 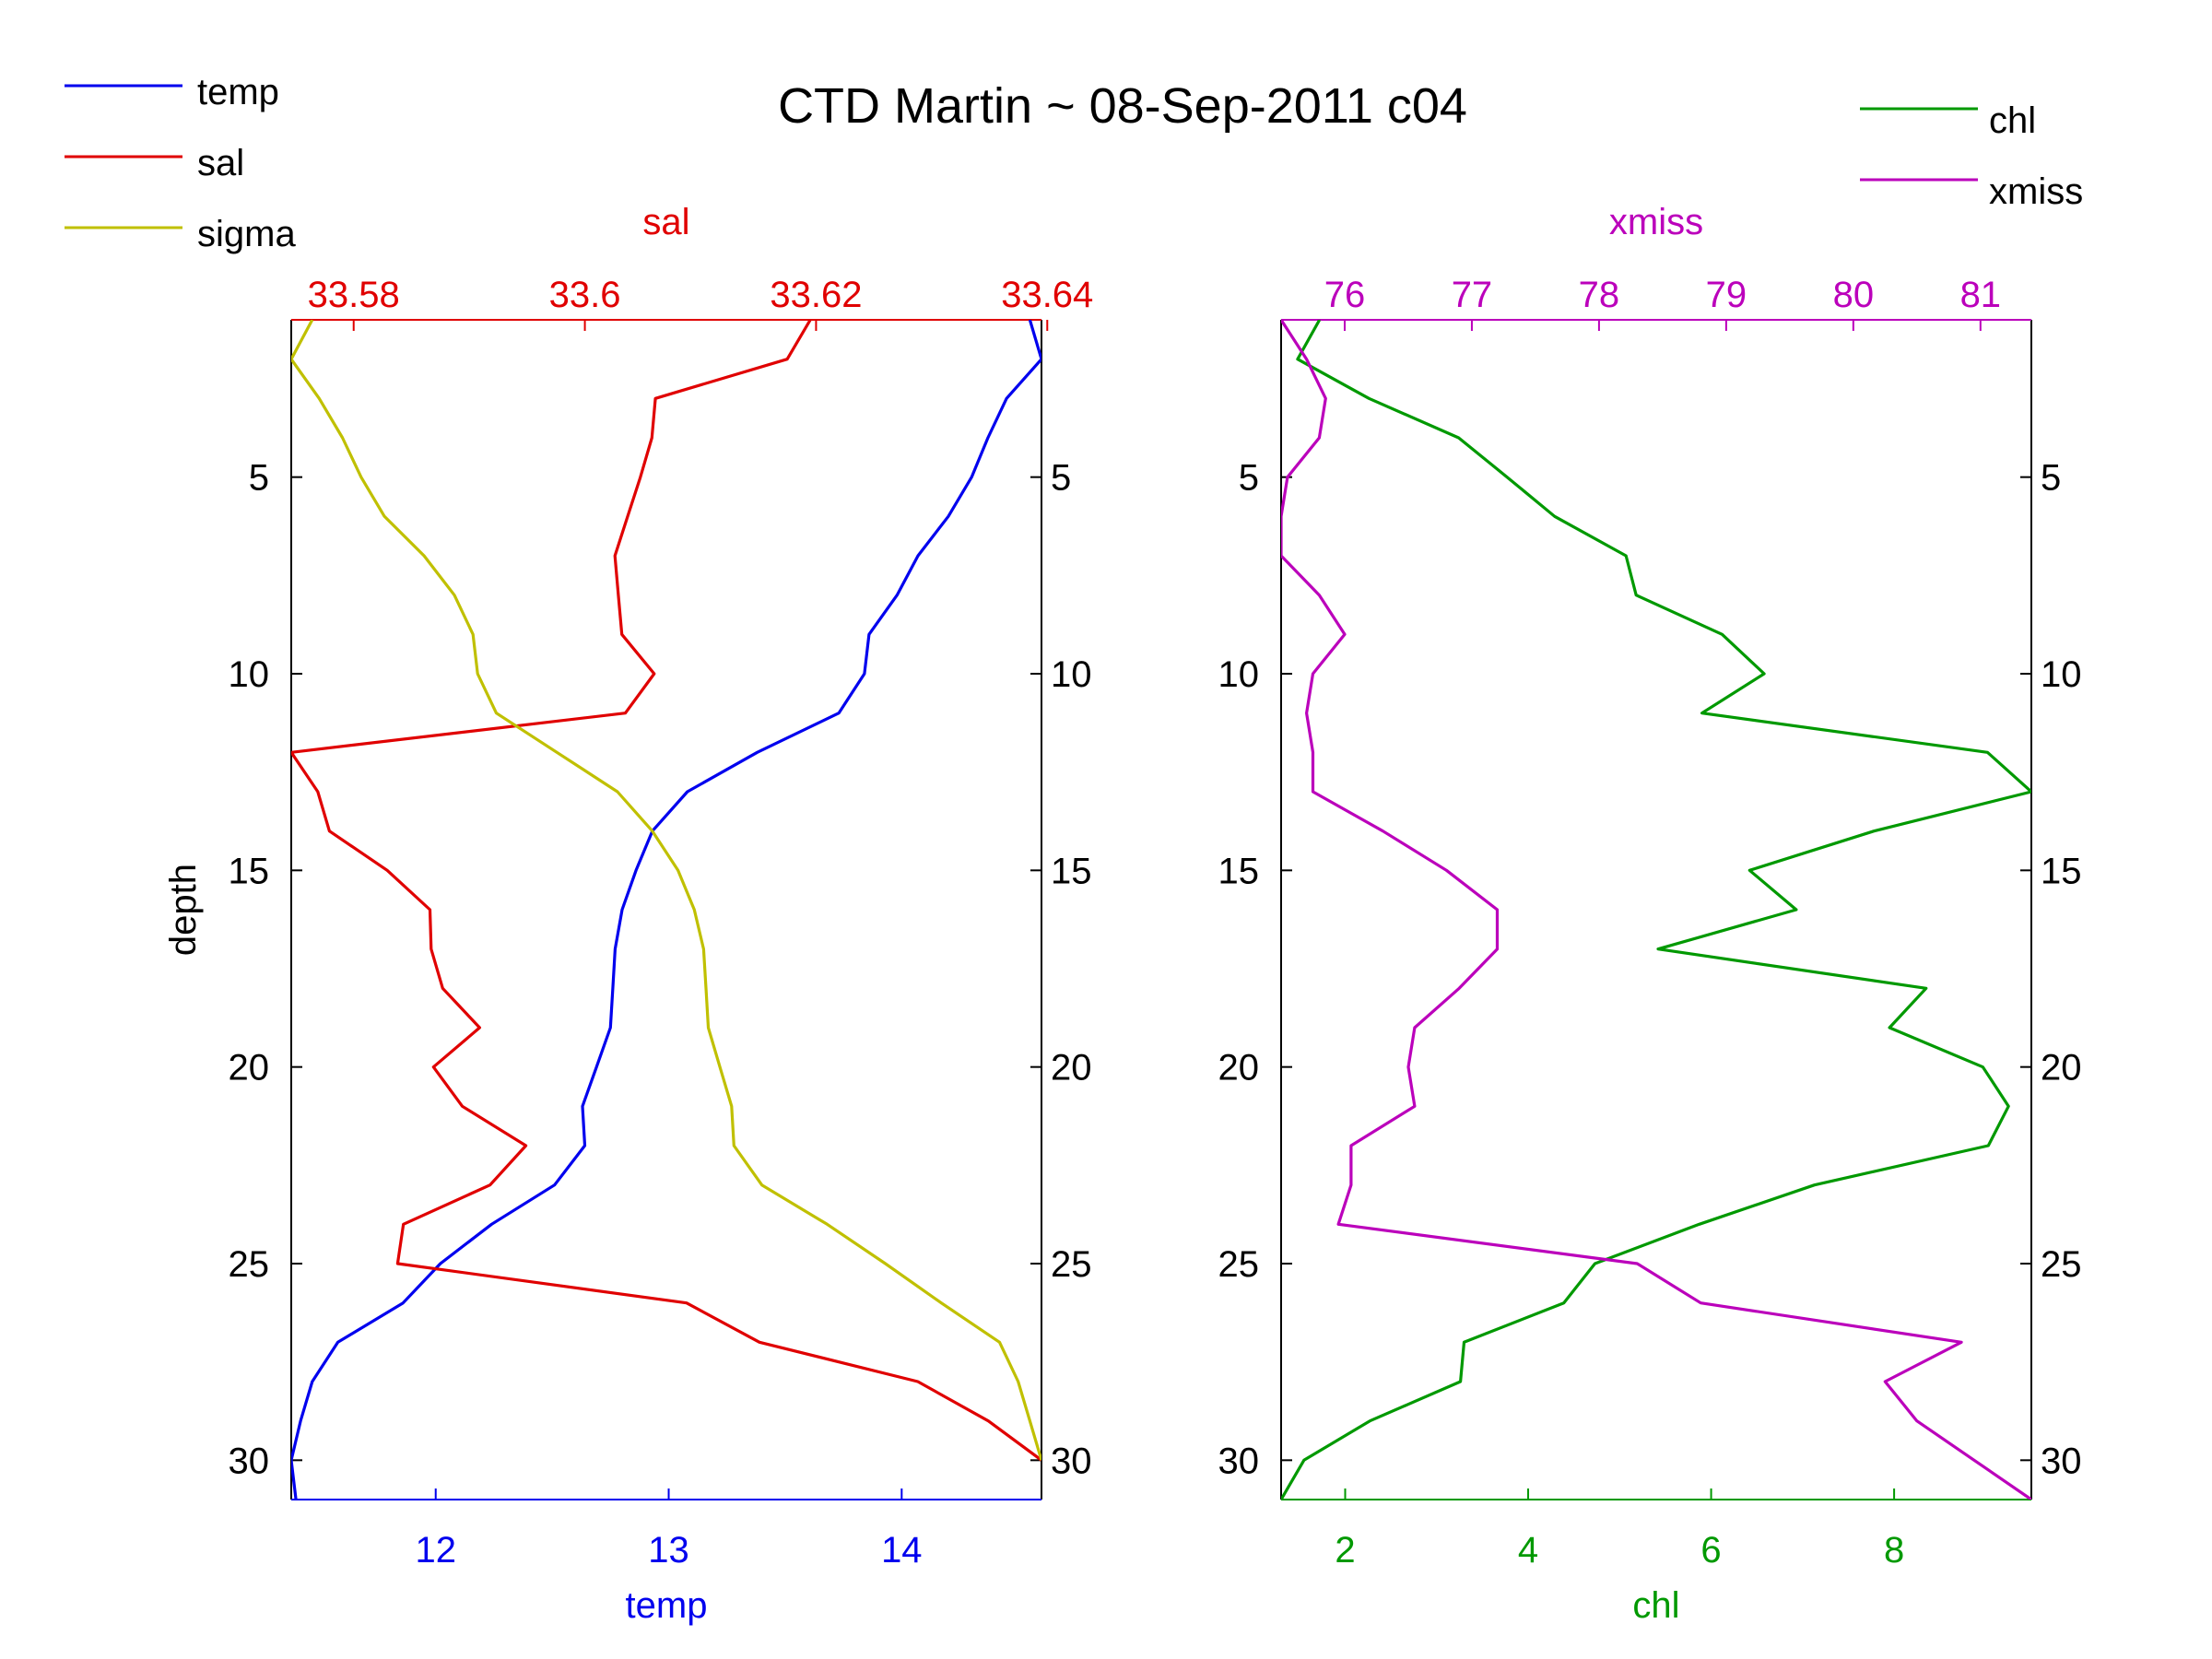 I want to click on bottom-tick-label: 13, so click(x=668, y=1550).